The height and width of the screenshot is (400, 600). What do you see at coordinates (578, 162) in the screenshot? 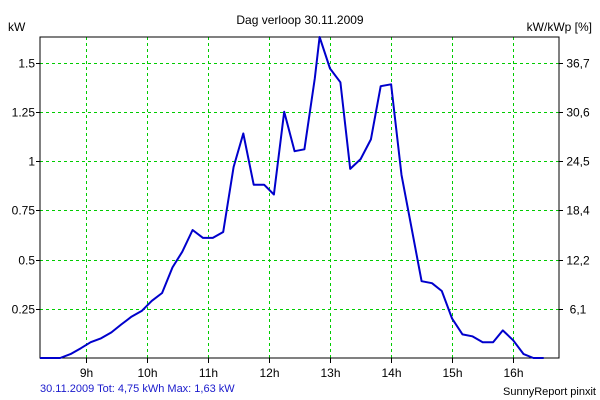
I see `y-tick-label-right: 24,5` at bounding box center [578, 162].